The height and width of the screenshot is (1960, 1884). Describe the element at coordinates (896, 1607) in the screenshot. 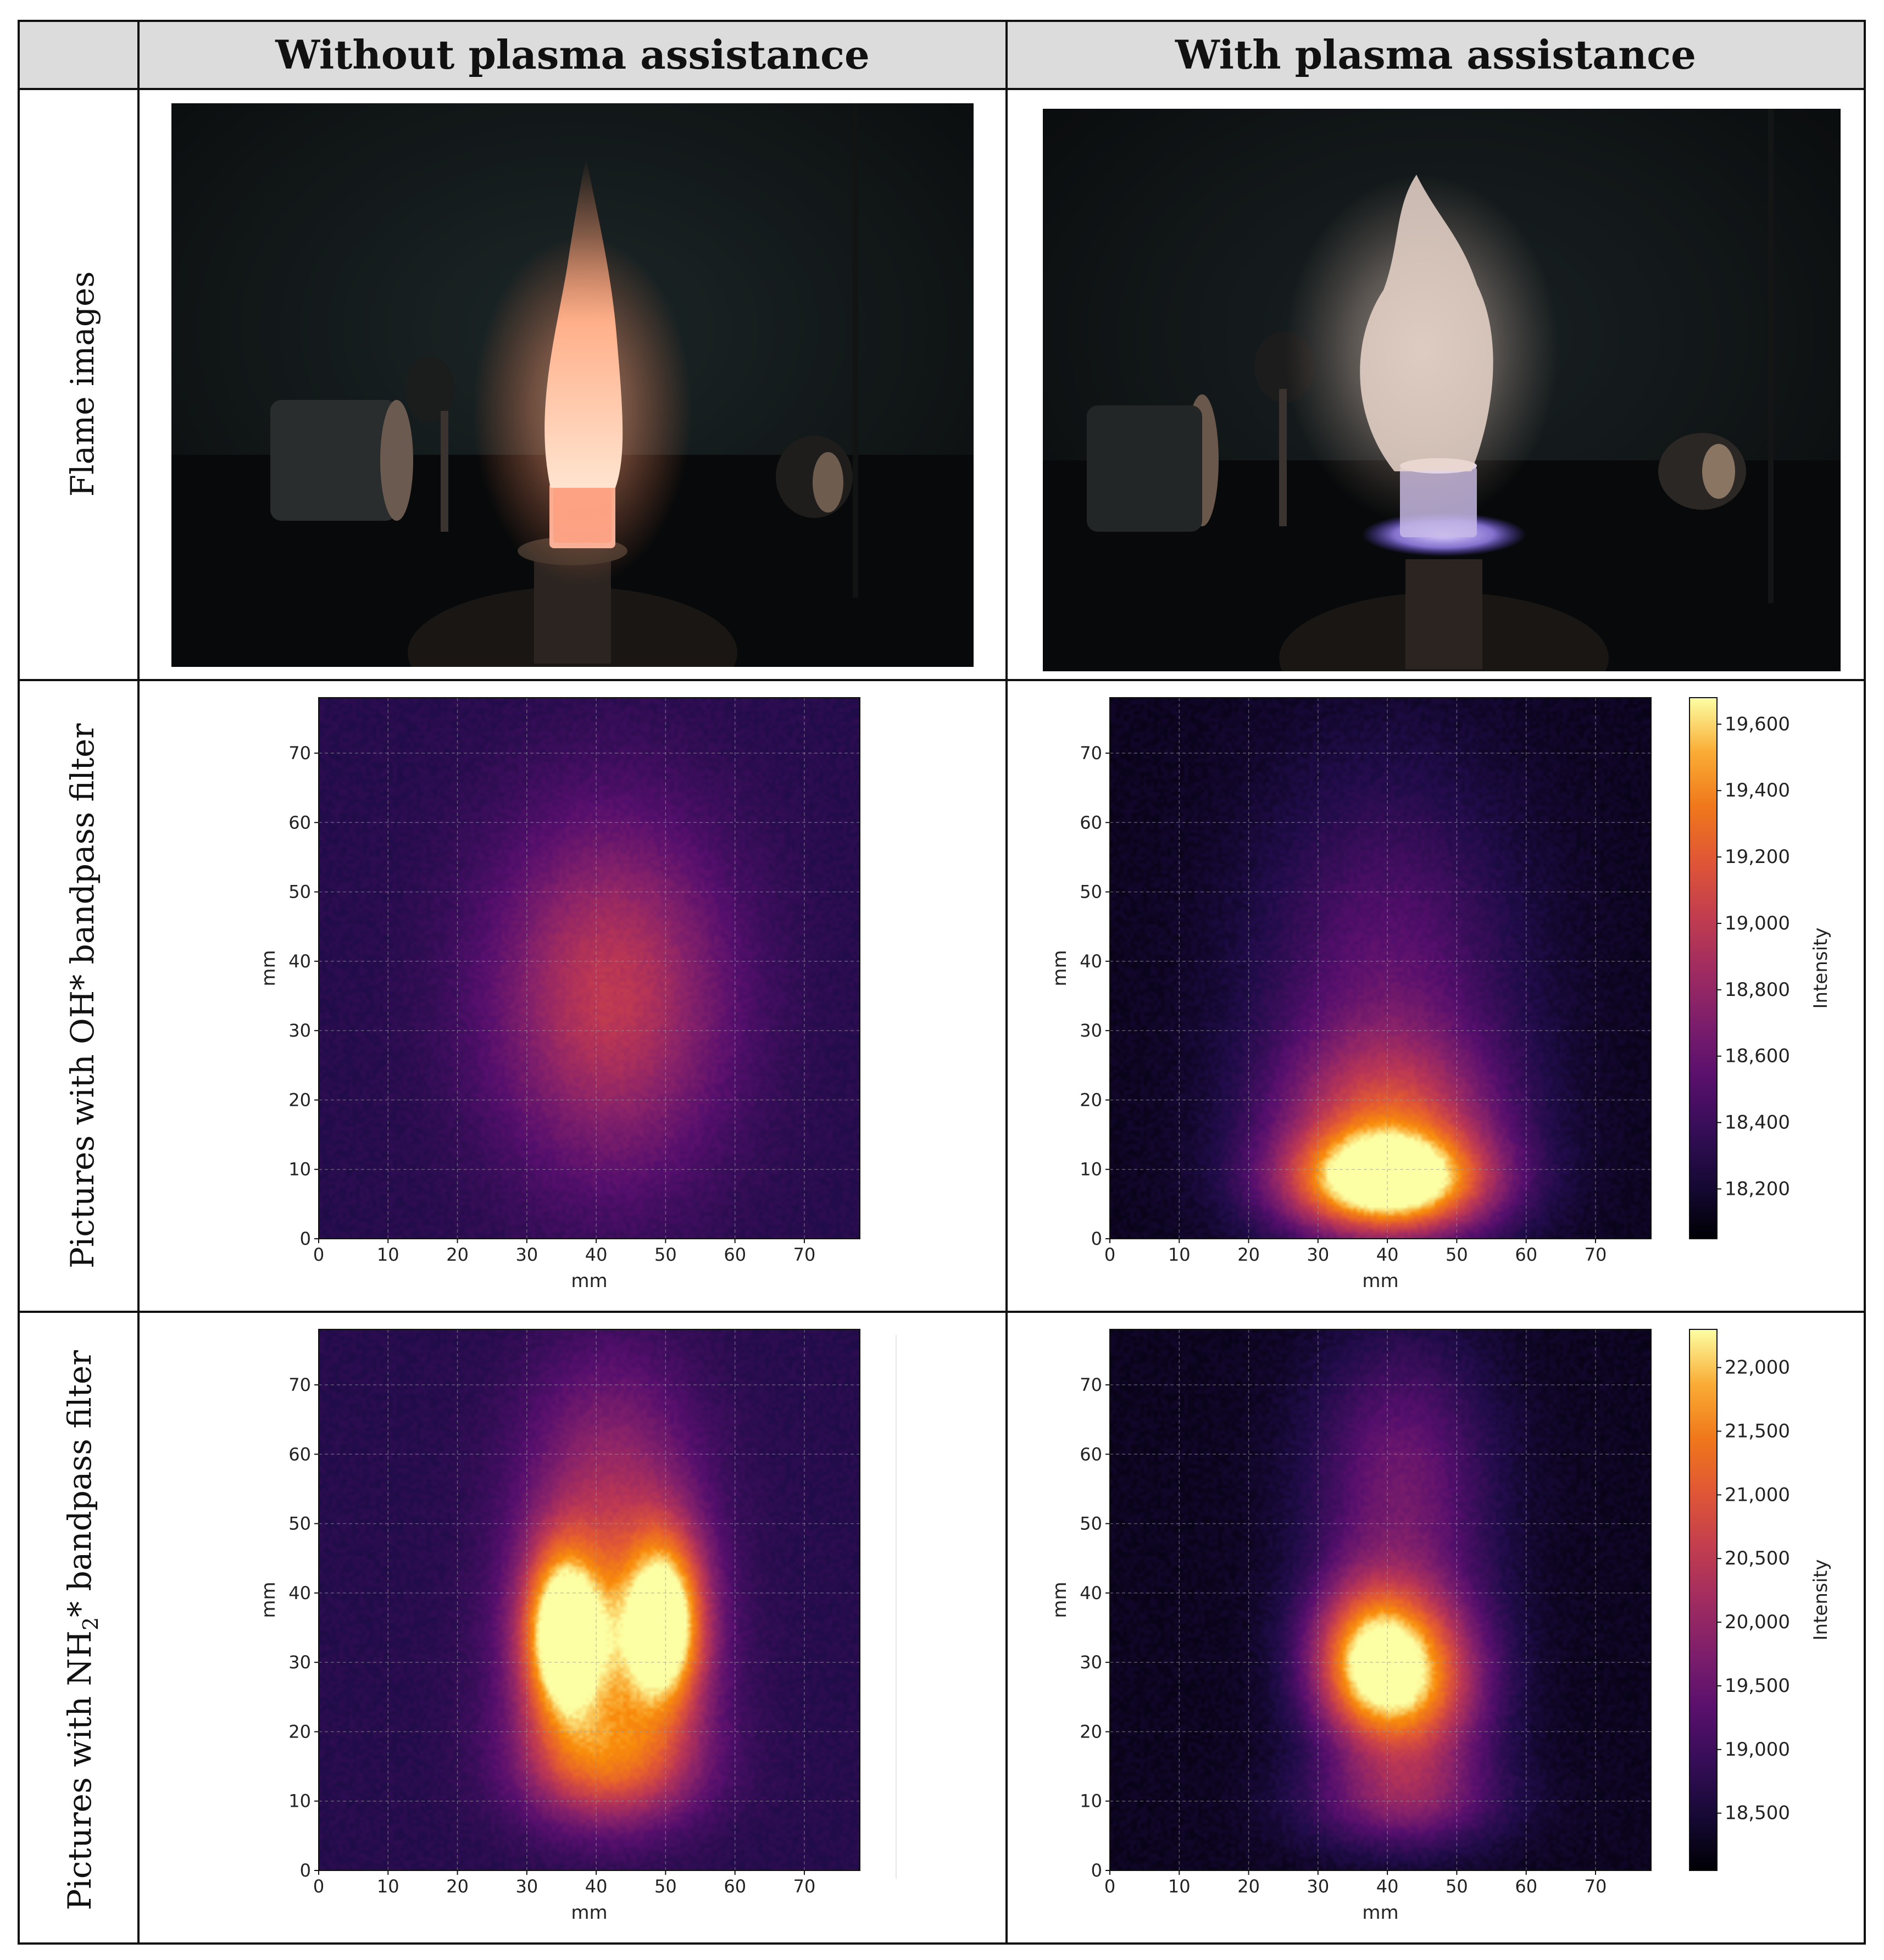

I see `plot-edge-line` at that location.